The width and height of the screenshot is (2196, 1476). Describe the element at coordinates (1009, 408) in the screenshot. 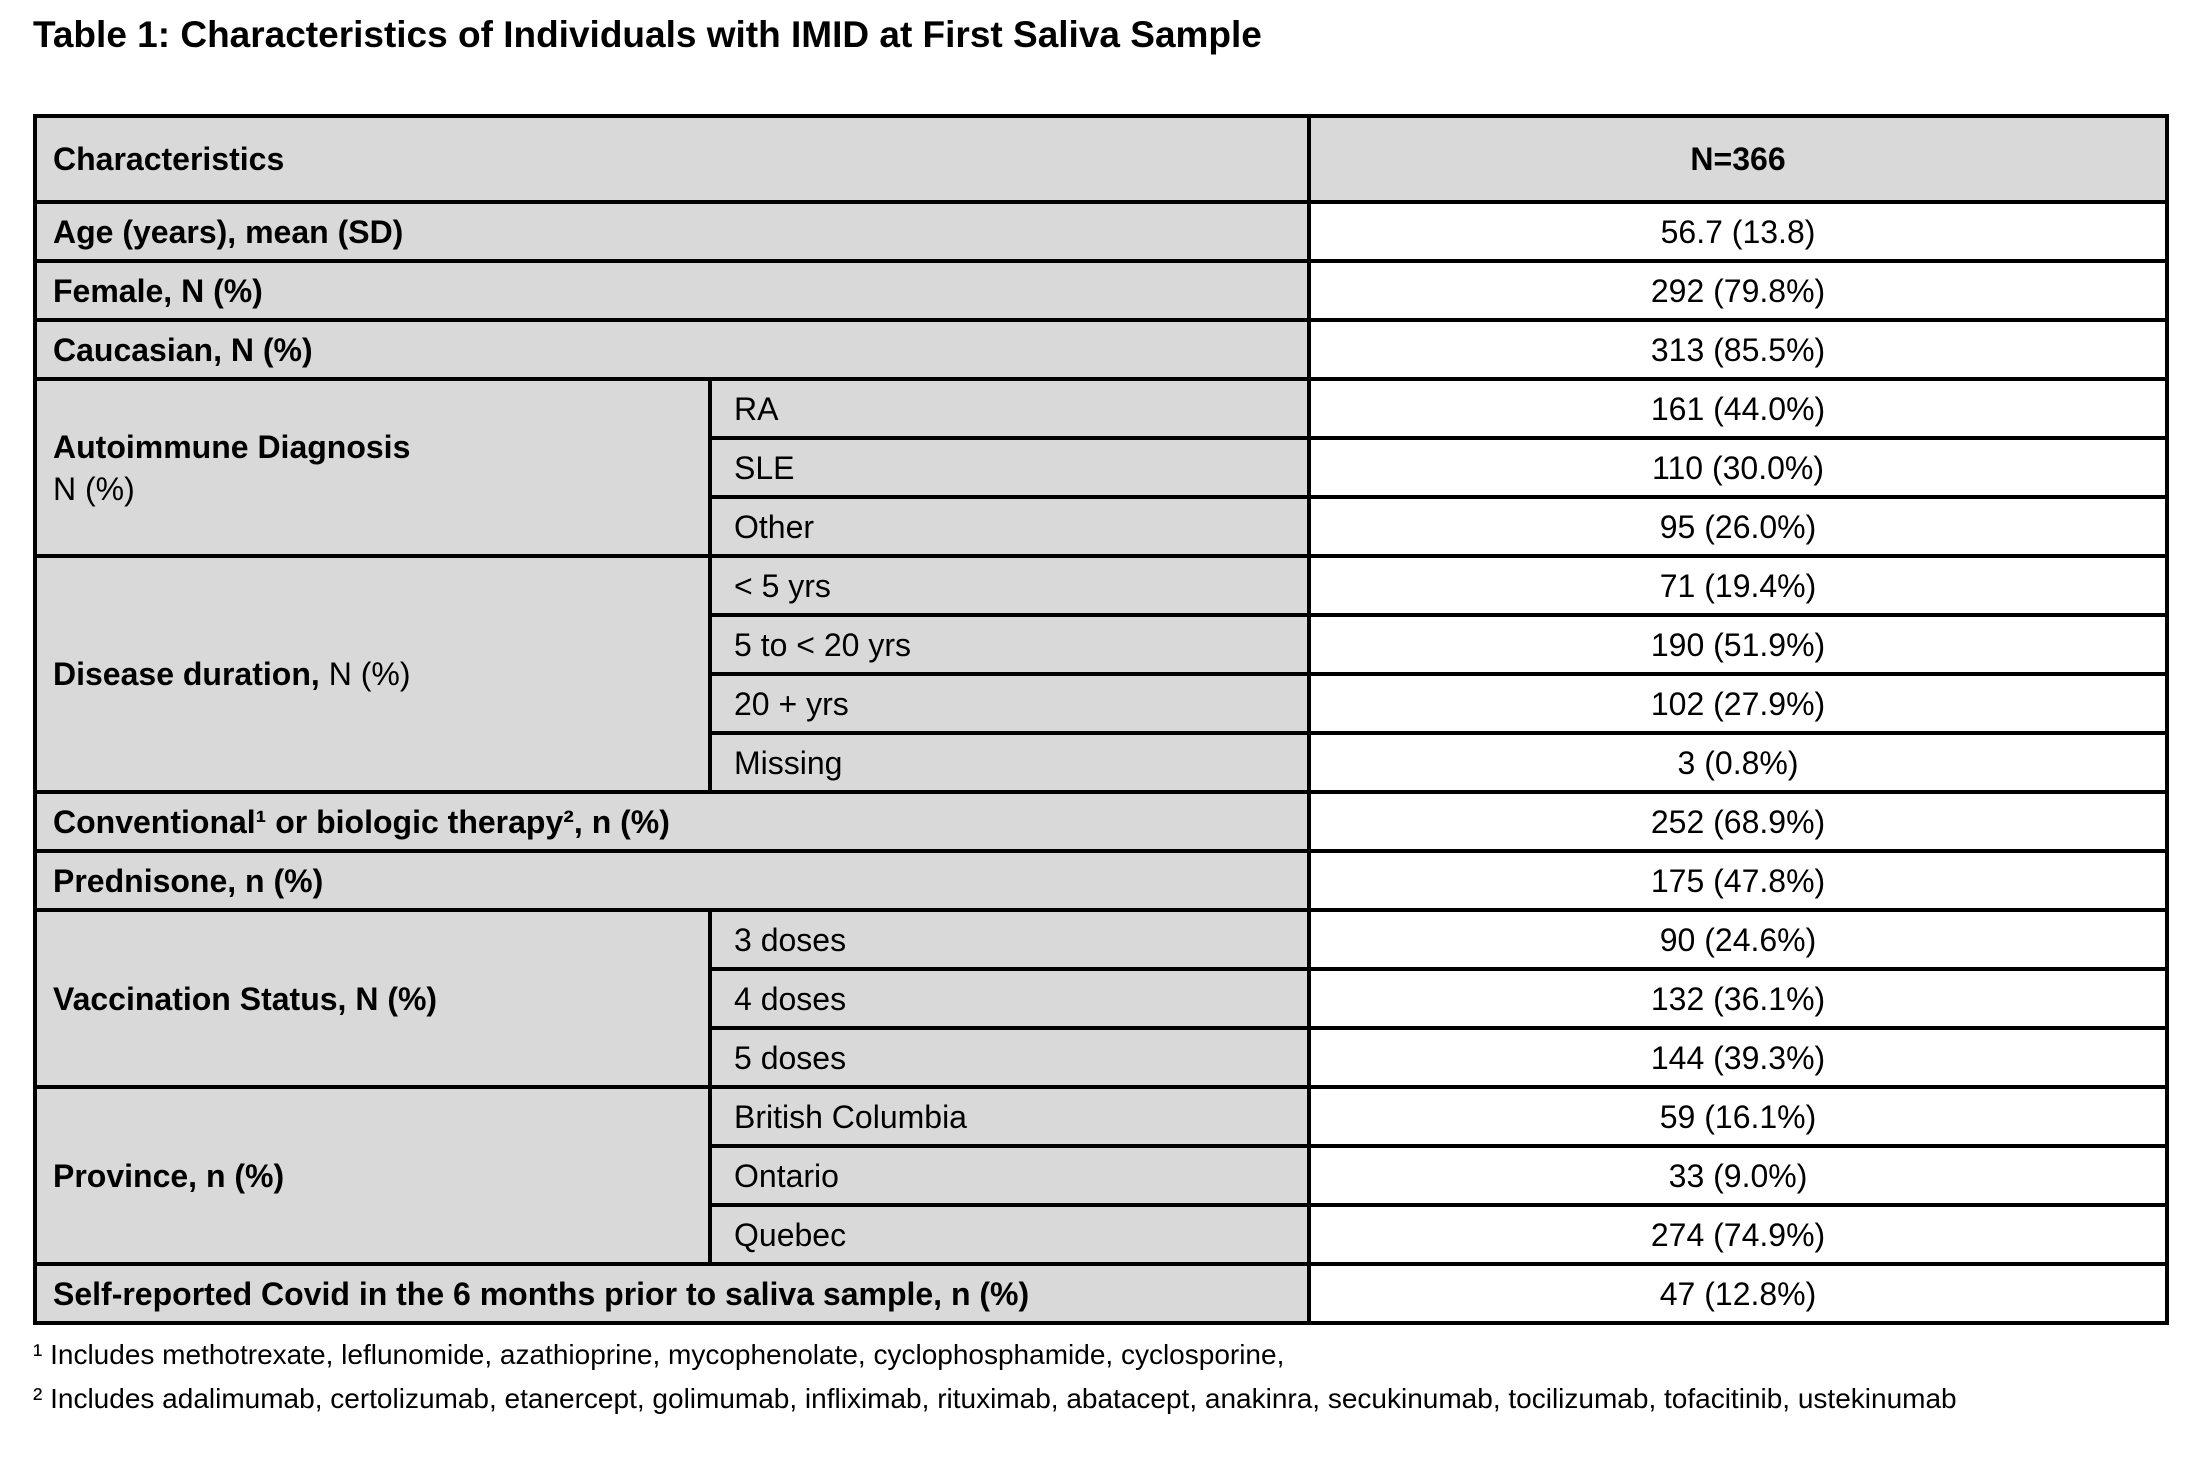

I see `sub-label: RA` at that location.